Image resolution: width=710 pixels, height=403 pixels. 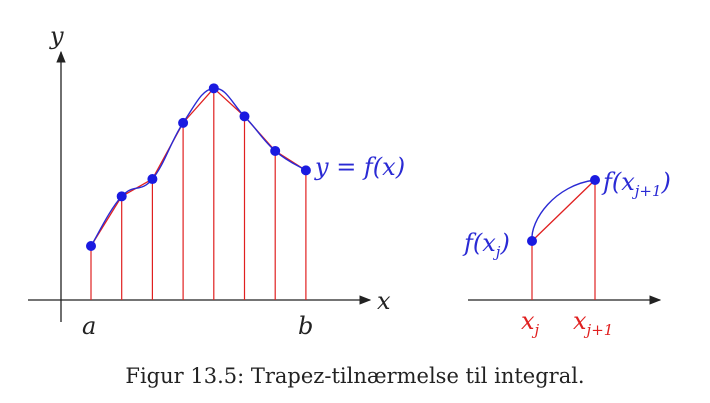 I want to click on a-label: a, so click(x=89, y=326).